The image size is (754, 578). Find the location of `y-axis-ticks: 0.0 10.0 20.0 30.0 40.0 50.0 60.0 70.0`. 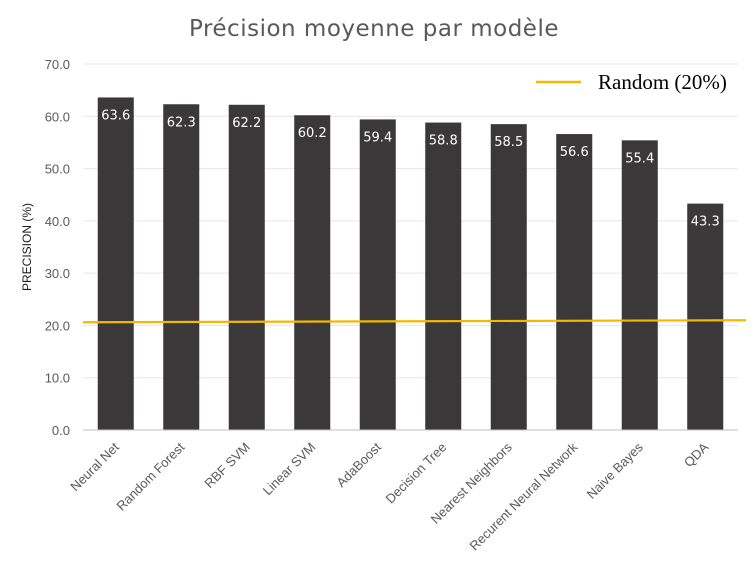

y-axis-ticks: 0.0 10.0 20.0 30.0 40.0 50.0 60.0 70.0 is located at coordinates (57, 247).